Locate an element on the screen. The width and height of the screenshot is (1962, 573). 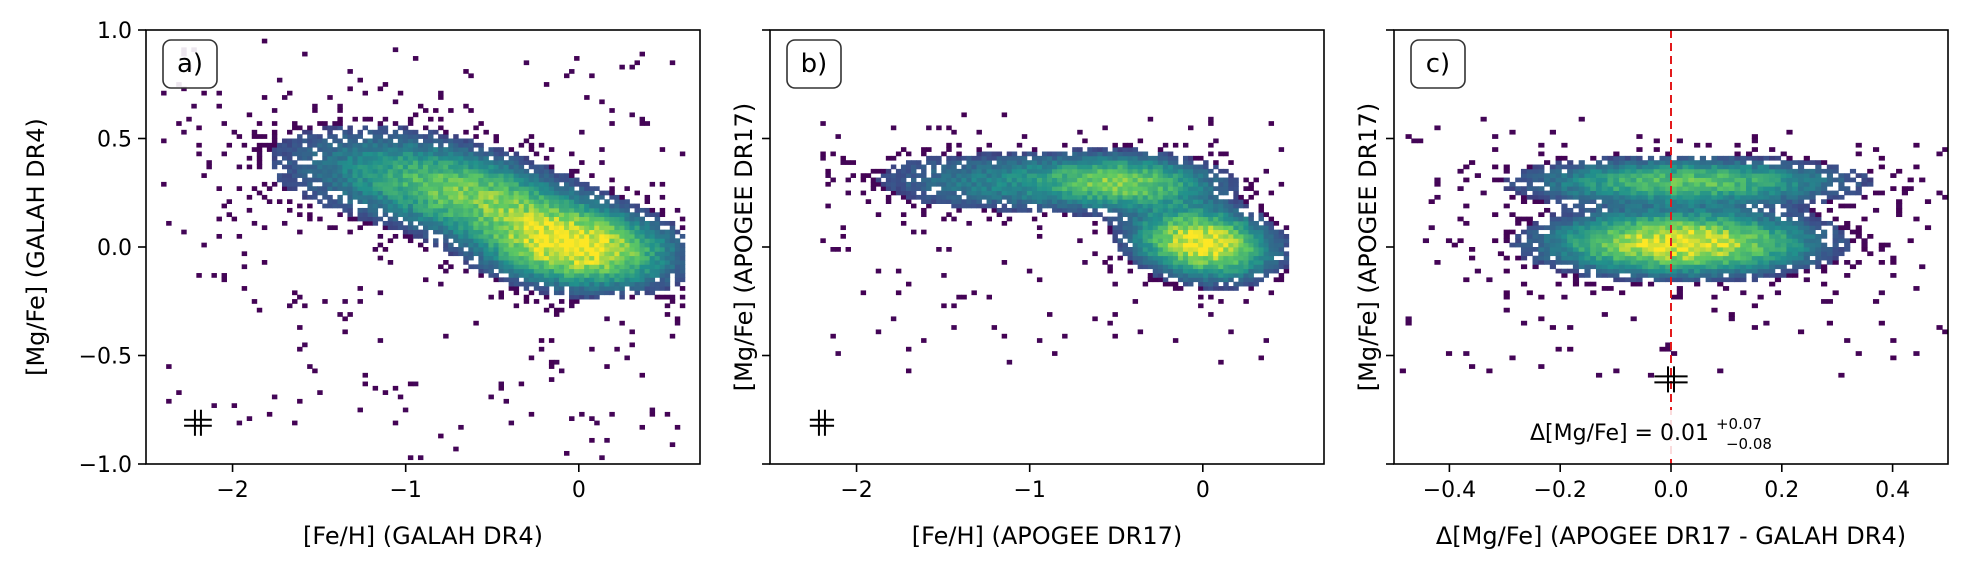
x-tick-label: −1 is located at coordinates (405, 490).